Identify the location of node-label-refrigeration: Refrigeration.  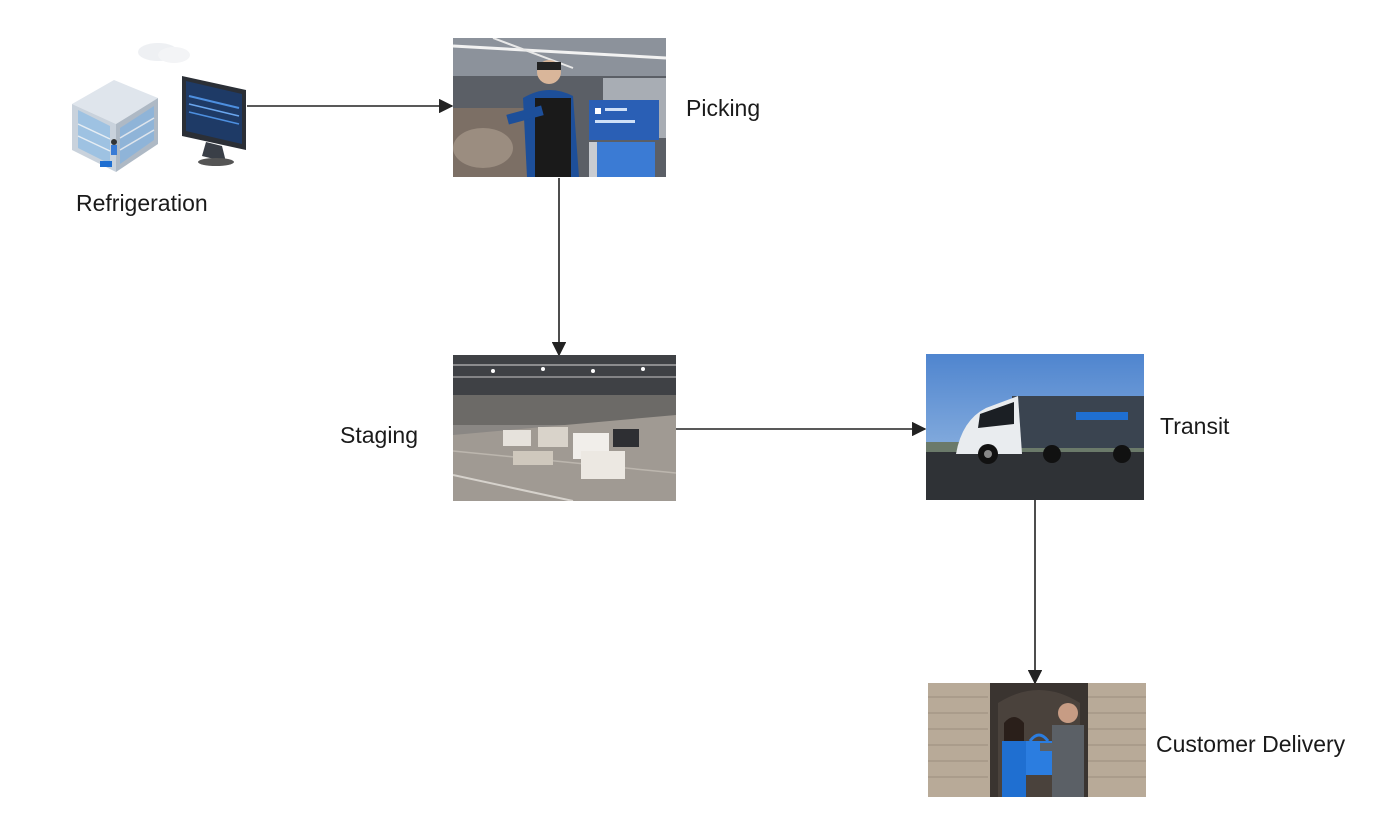
(142, 203).